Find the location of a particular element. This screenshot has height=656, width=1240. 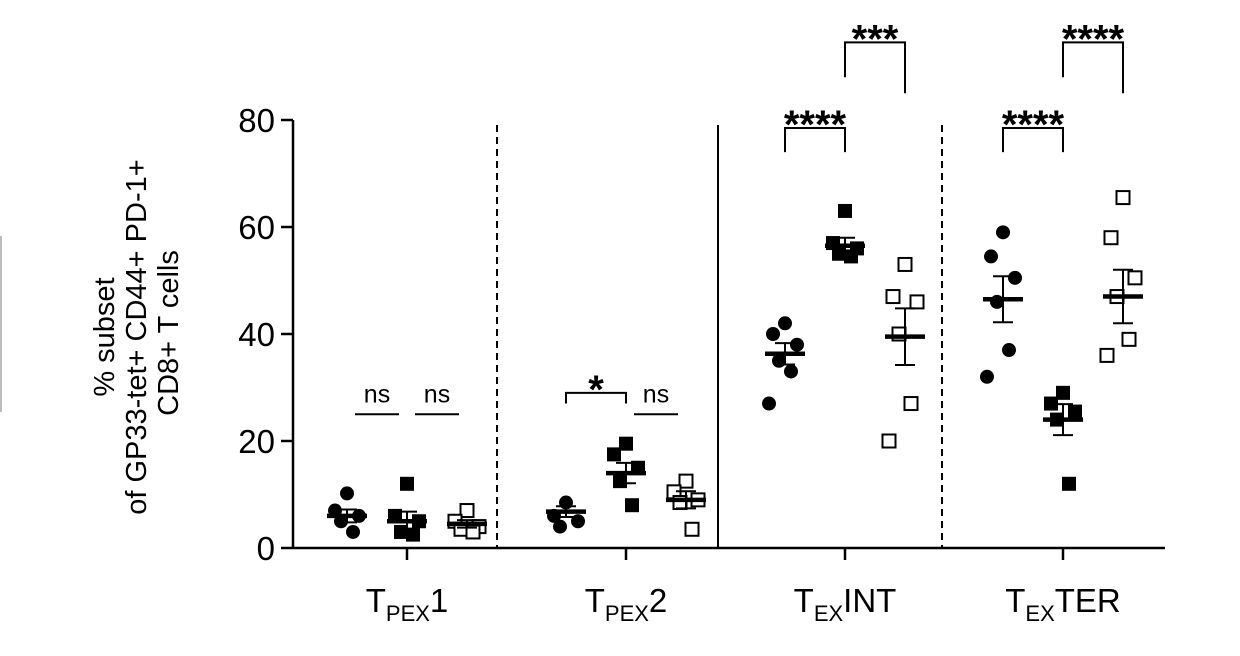

annotation-0-label: ns is located at coordinates (377, 394).